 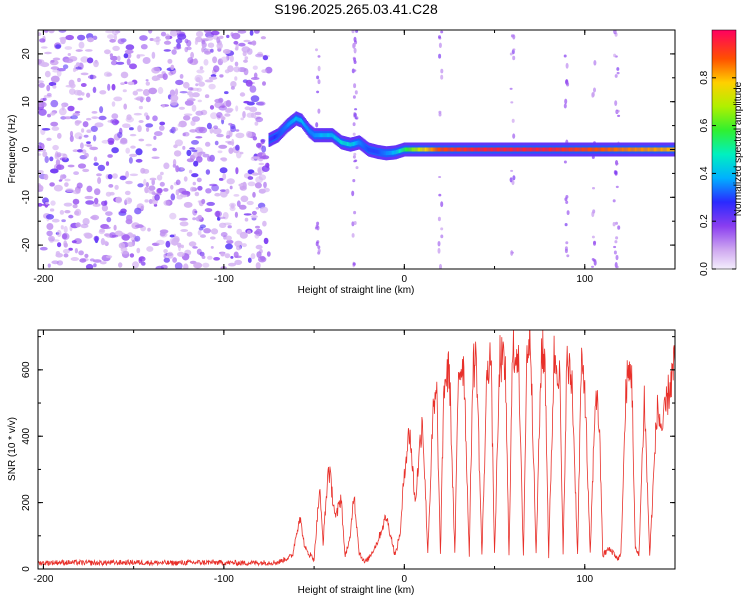 I want to click on tick-label: 100, so click(x=584, y=279).